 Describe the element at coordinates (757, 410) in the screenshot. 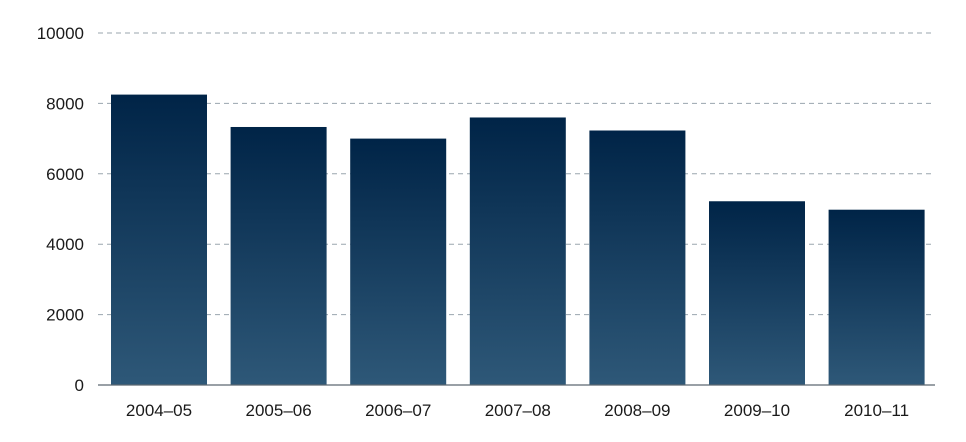

I see `x-tick-label: 2009–10` at that location.